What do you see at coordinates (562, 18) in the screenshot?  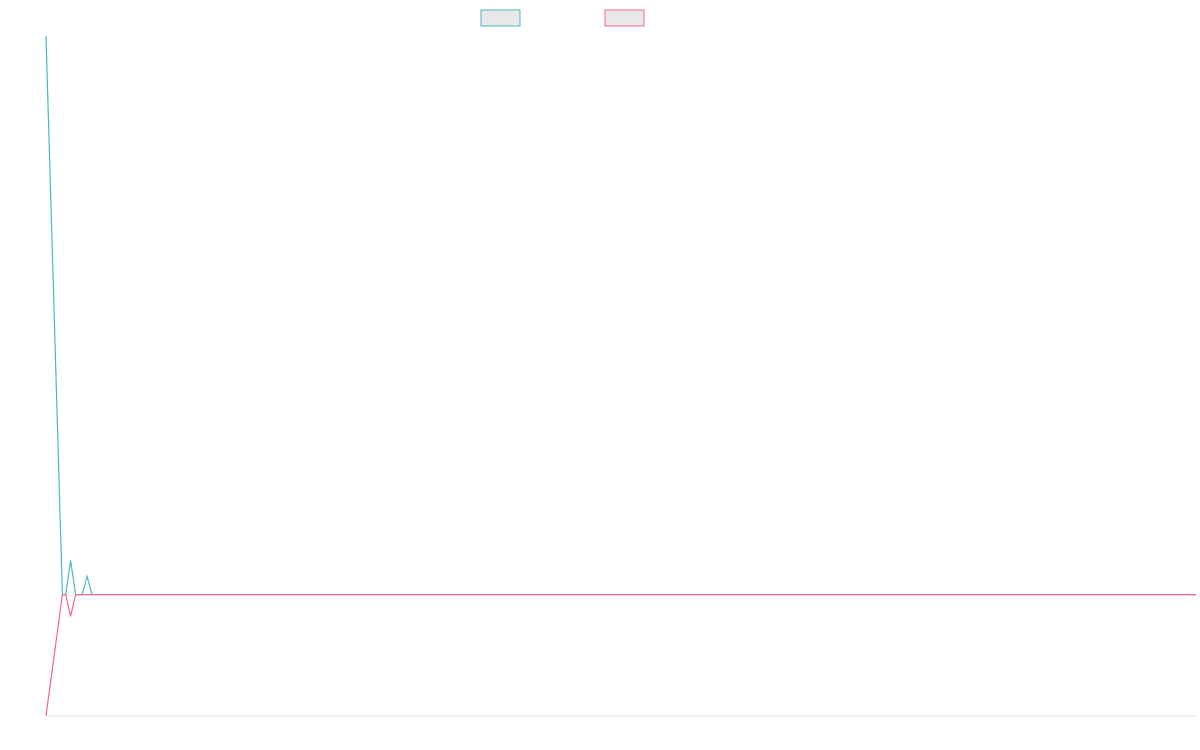 I see `legend` at bounding box center [562, 18].